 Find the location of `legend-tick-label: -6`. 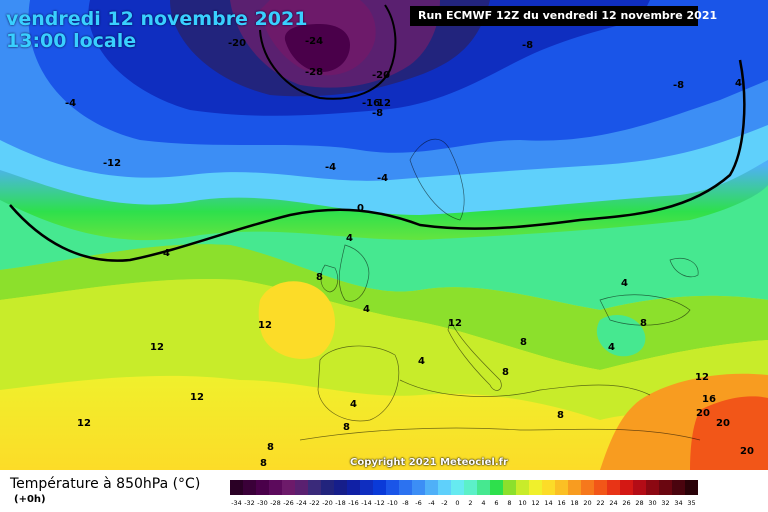

legend-tick-label: -6 is located at coordinates (418, 503).